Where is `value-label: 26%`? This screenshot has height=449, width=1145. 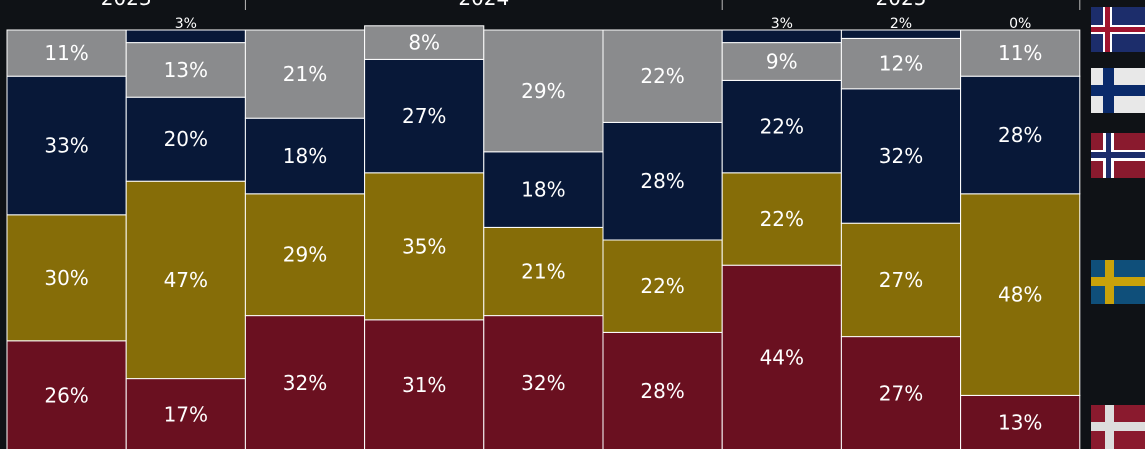
value-label: 26% is located at coordinates (66, 395).